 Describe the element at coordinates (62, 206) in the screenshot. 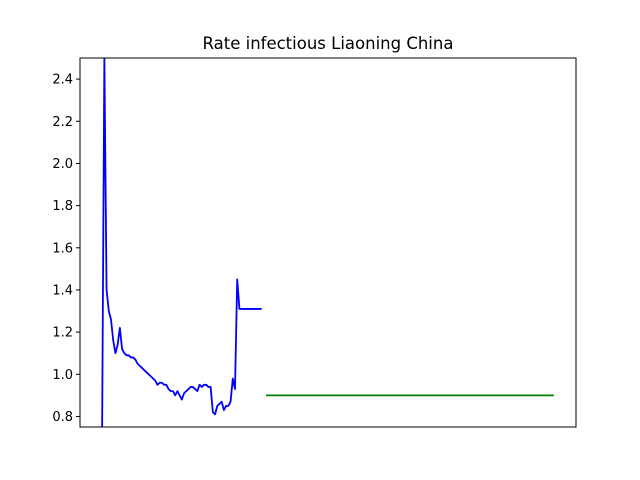

I see `y-tick-label: 1.8` at that location.